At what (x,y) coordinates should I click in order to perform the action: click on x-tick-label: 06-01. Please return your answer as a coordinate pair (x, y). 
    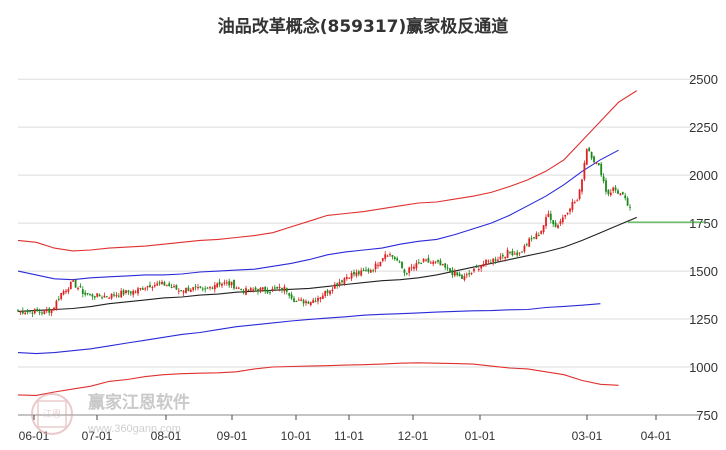
    Looking at the image, I should click on (34, 436).